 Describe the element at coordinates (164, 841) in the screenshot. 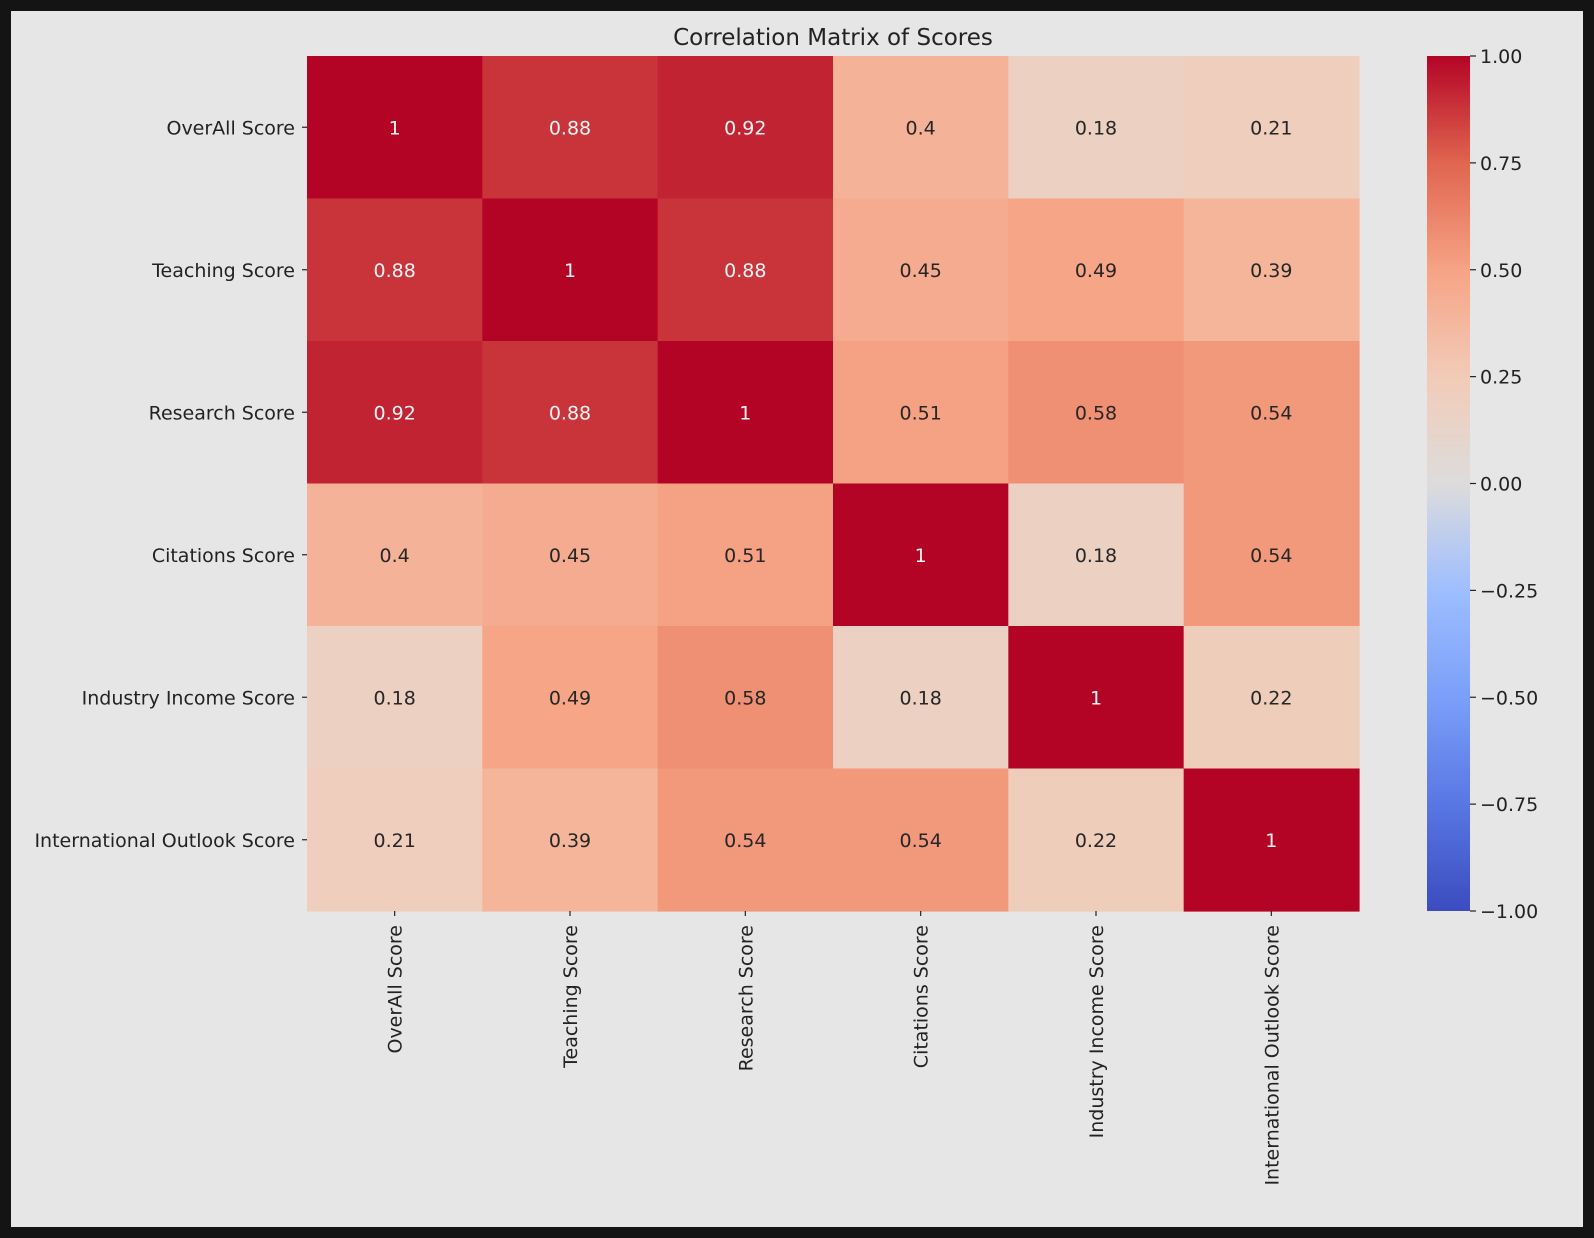

I see `y-tick-label: International Outlook Score` at that location.